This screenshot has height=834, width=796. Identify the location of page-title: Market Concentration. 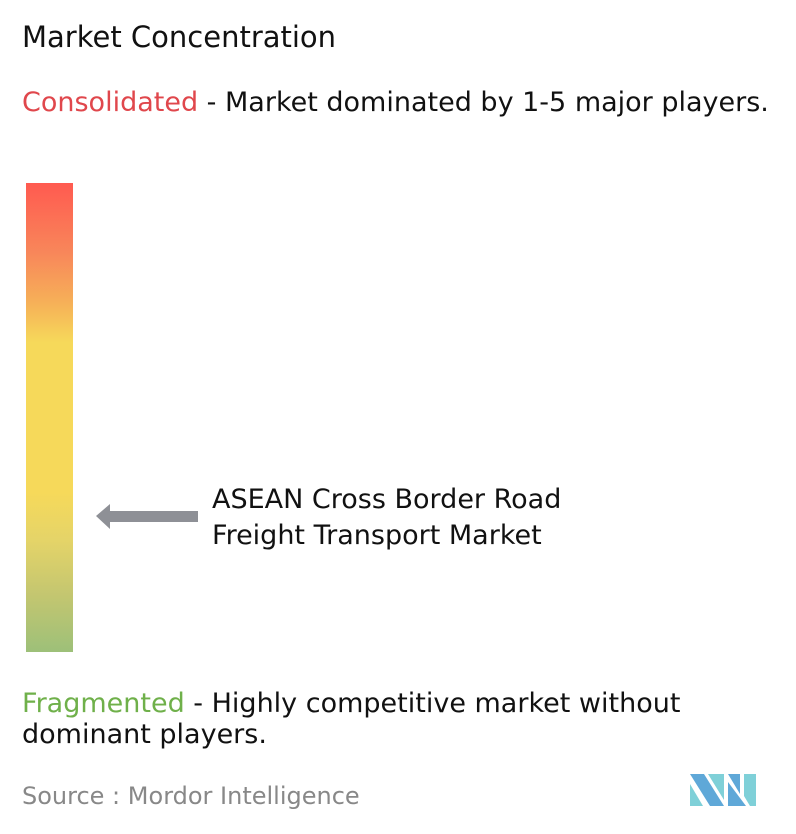
(179, 37).